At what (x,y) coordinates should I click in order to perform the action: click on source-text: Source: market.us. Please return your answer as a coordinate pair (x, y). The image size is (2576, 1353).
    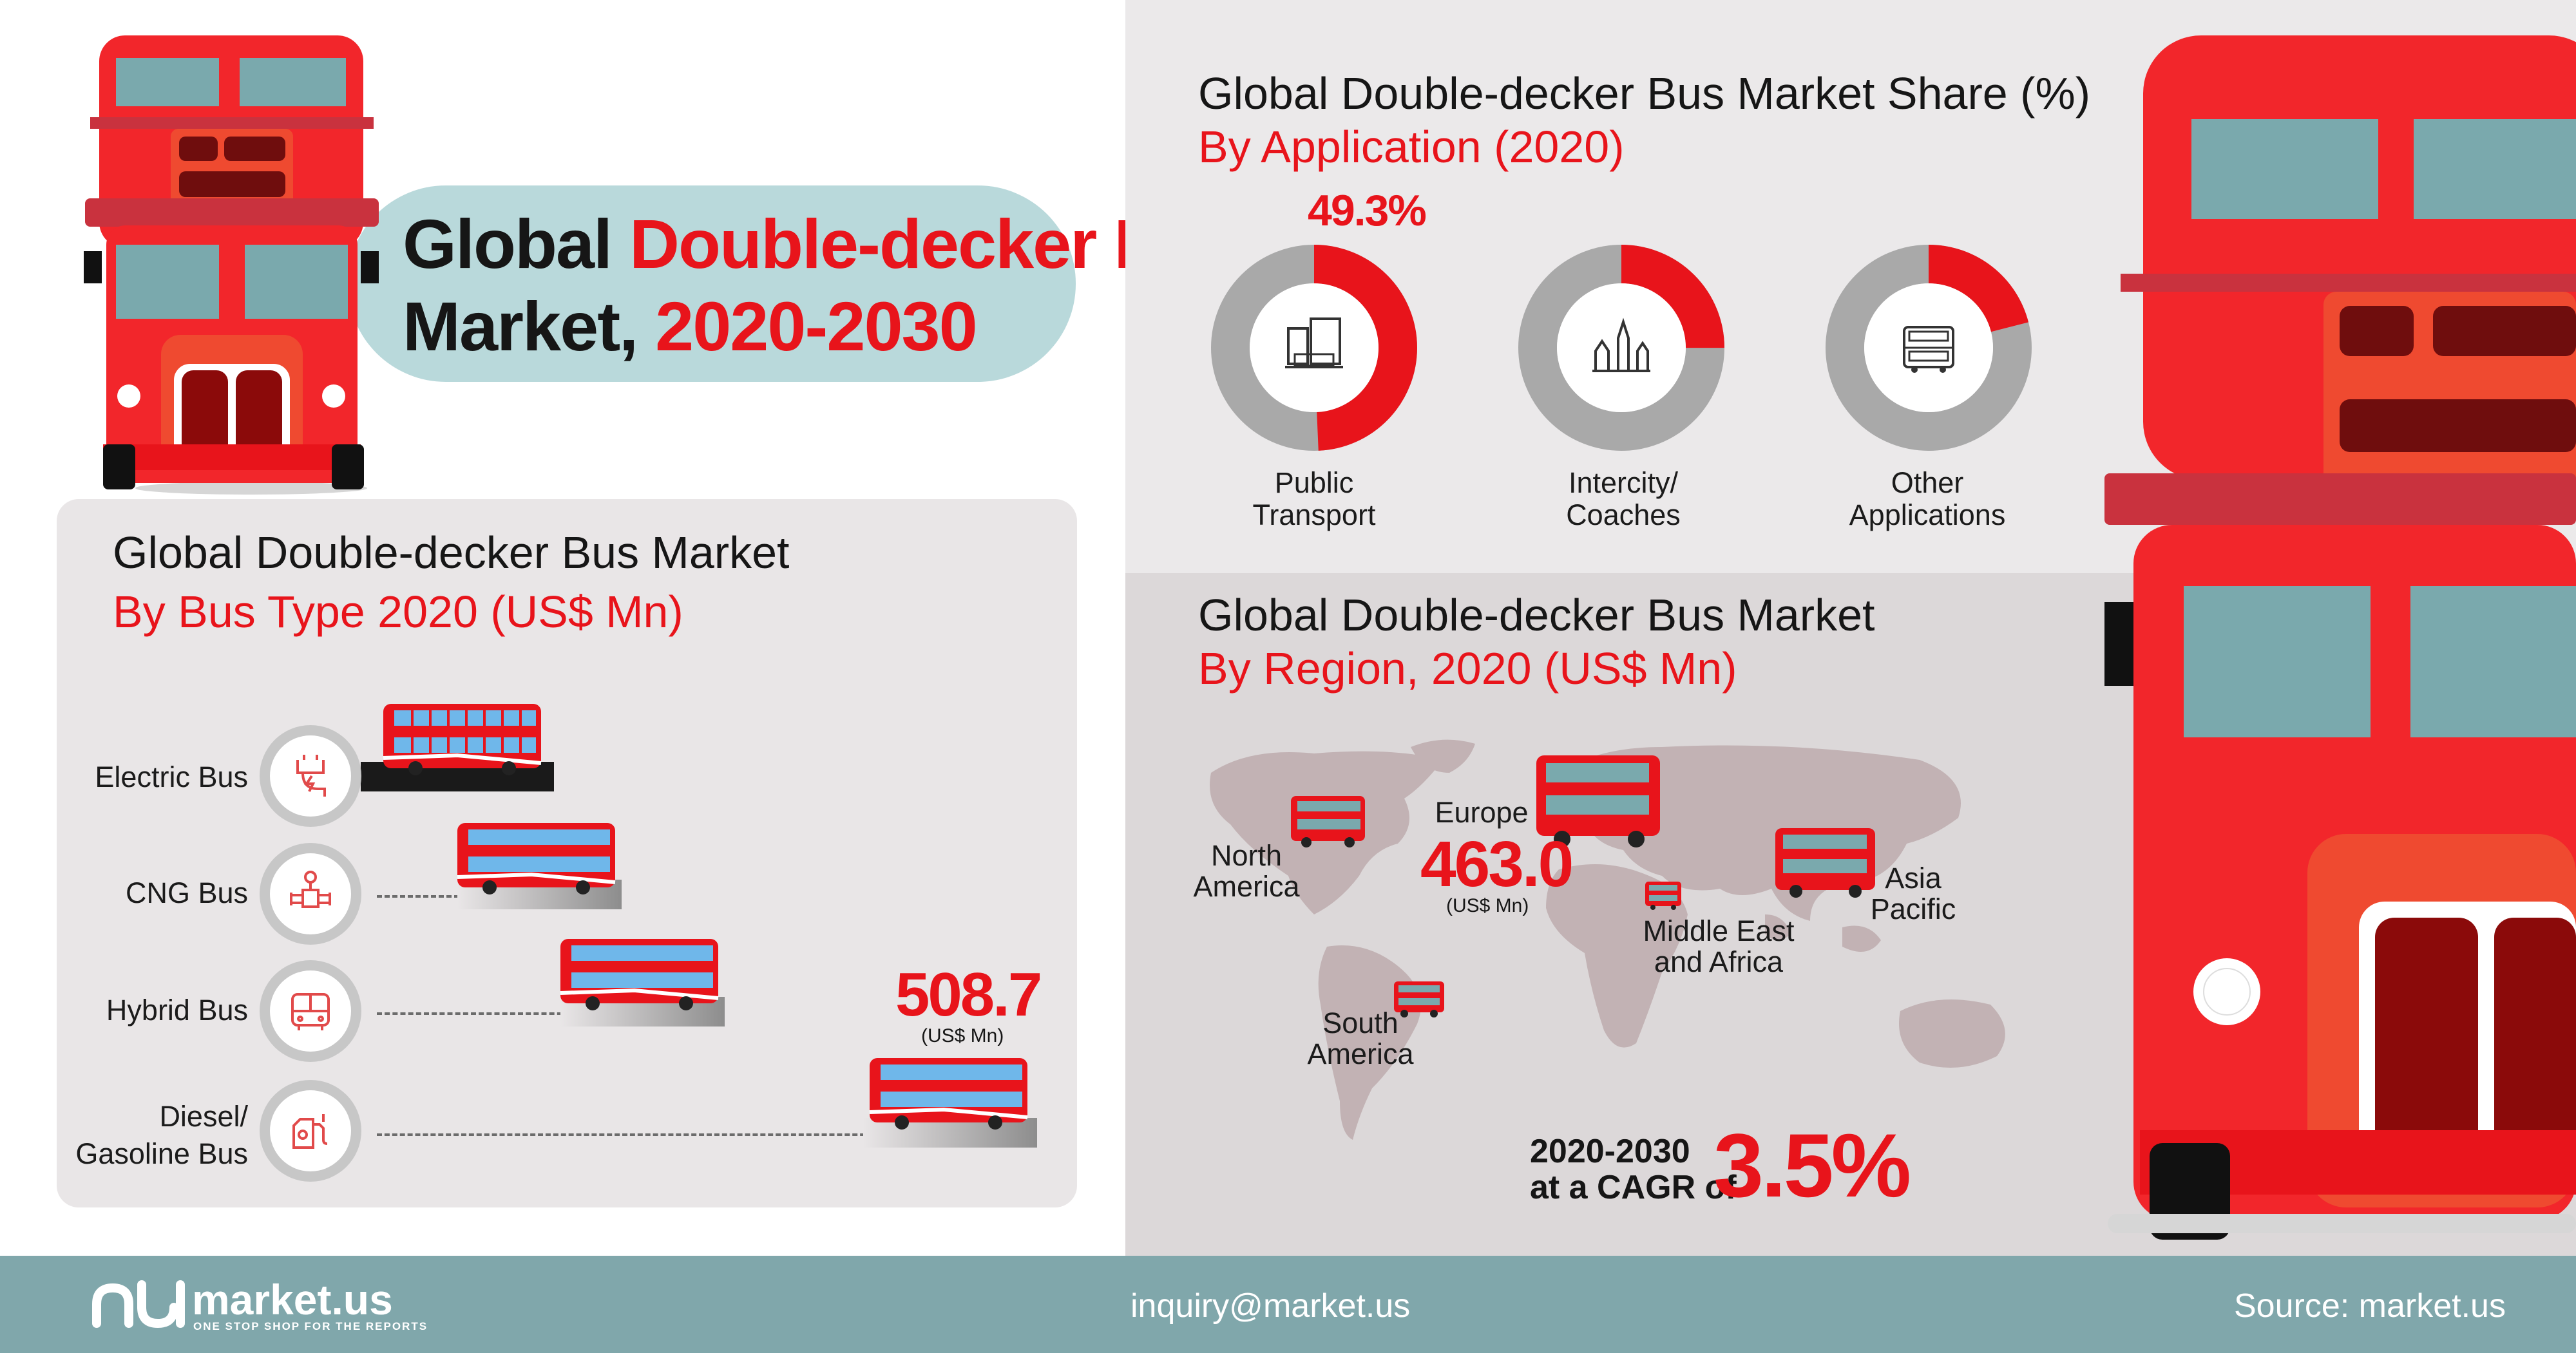
    Looking at the image, I should click on (2370, 1306).